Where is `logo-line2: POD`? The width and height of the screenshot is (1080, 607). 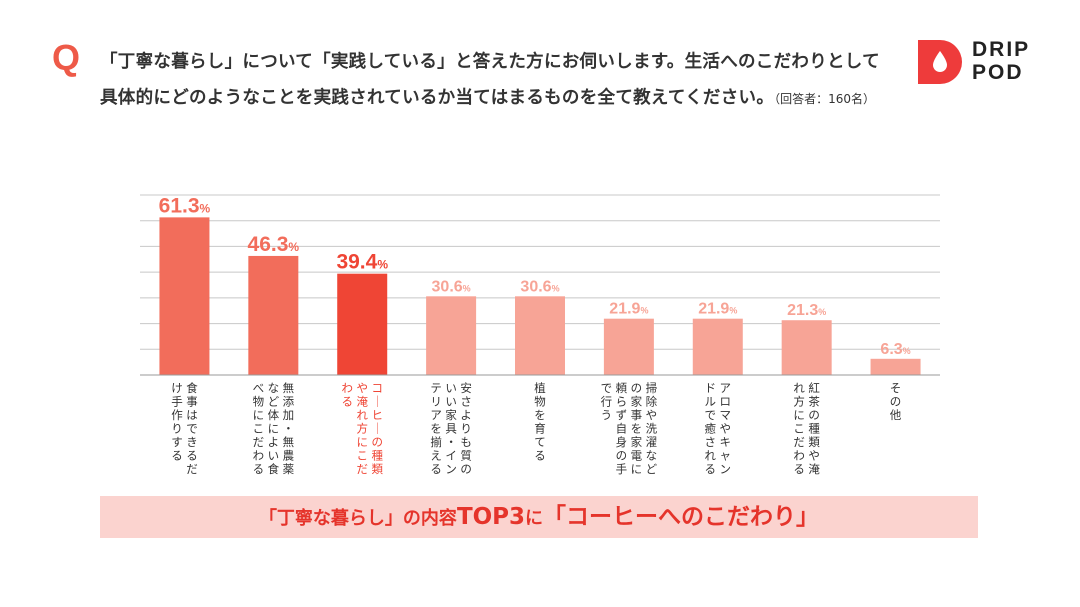 logo-line2: POD is located at coordinates (998, 72).